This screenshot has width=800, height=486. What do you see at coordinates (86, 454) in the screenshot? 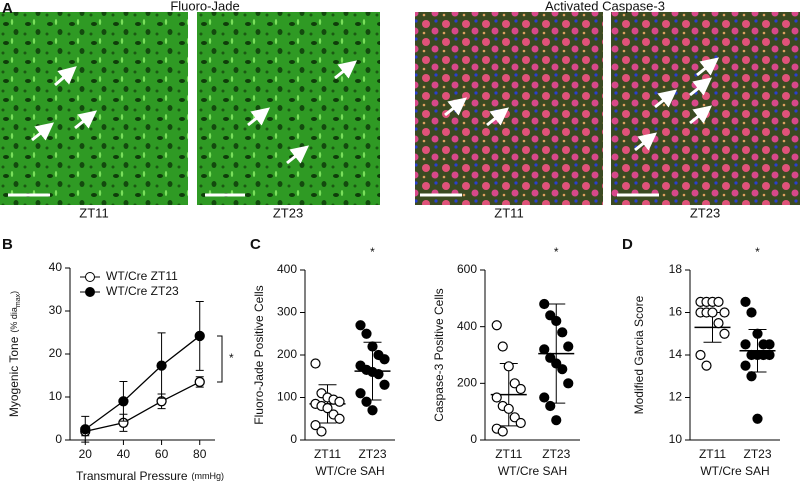
I see `x-tick-label: 20` at bounding box center [86, 454].